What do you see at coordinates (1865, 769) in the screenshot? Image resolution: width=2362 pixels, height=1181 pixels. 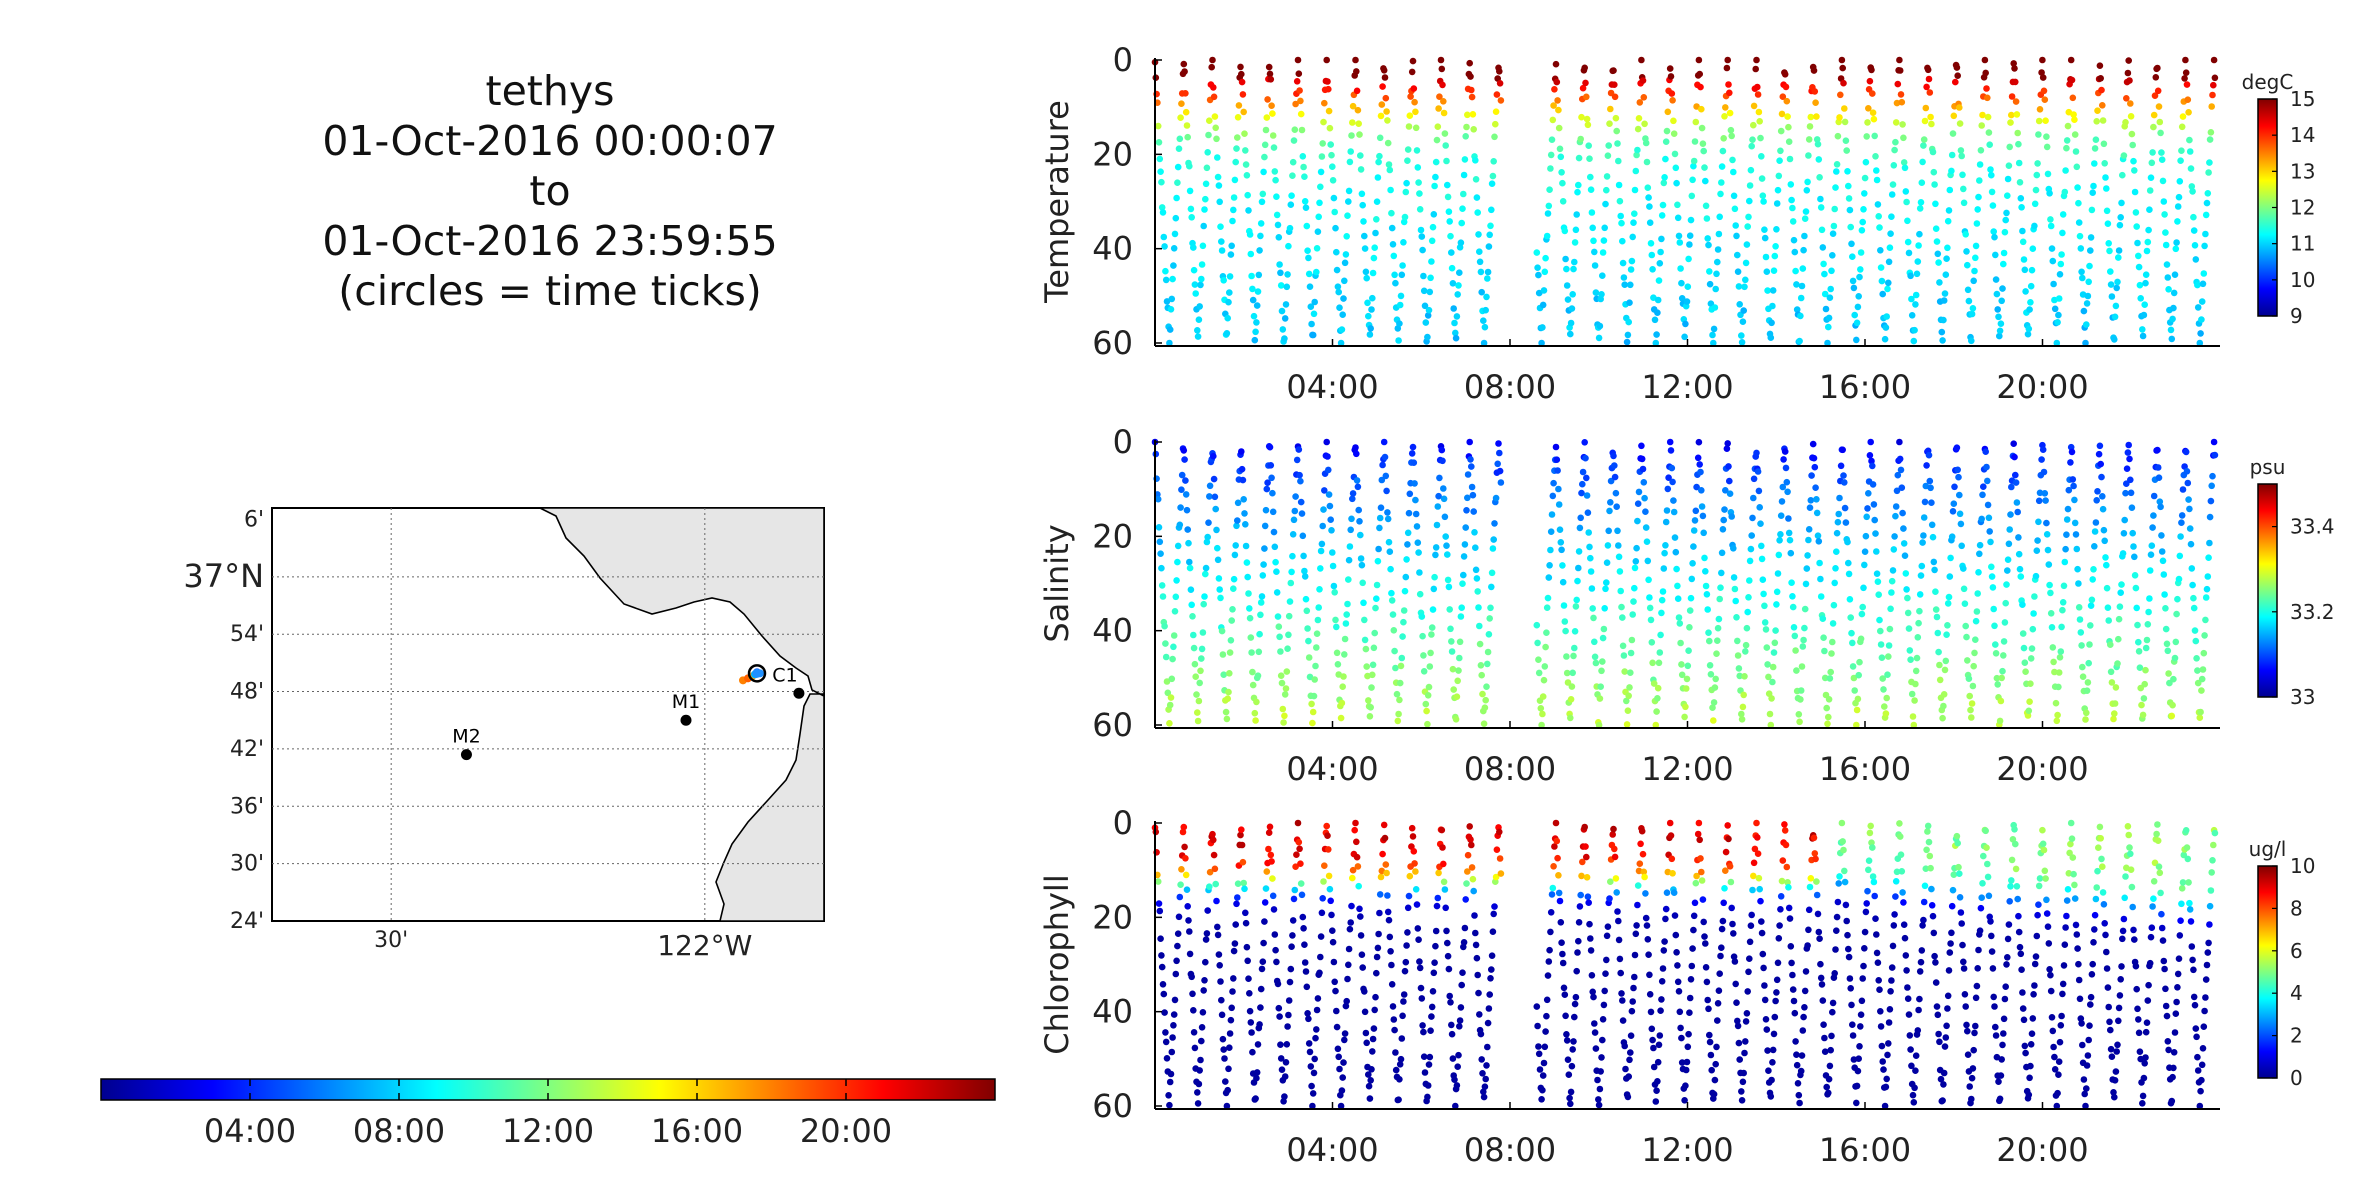 I see `x-tick-label: 16:00` at bounding box center [1865, 769].